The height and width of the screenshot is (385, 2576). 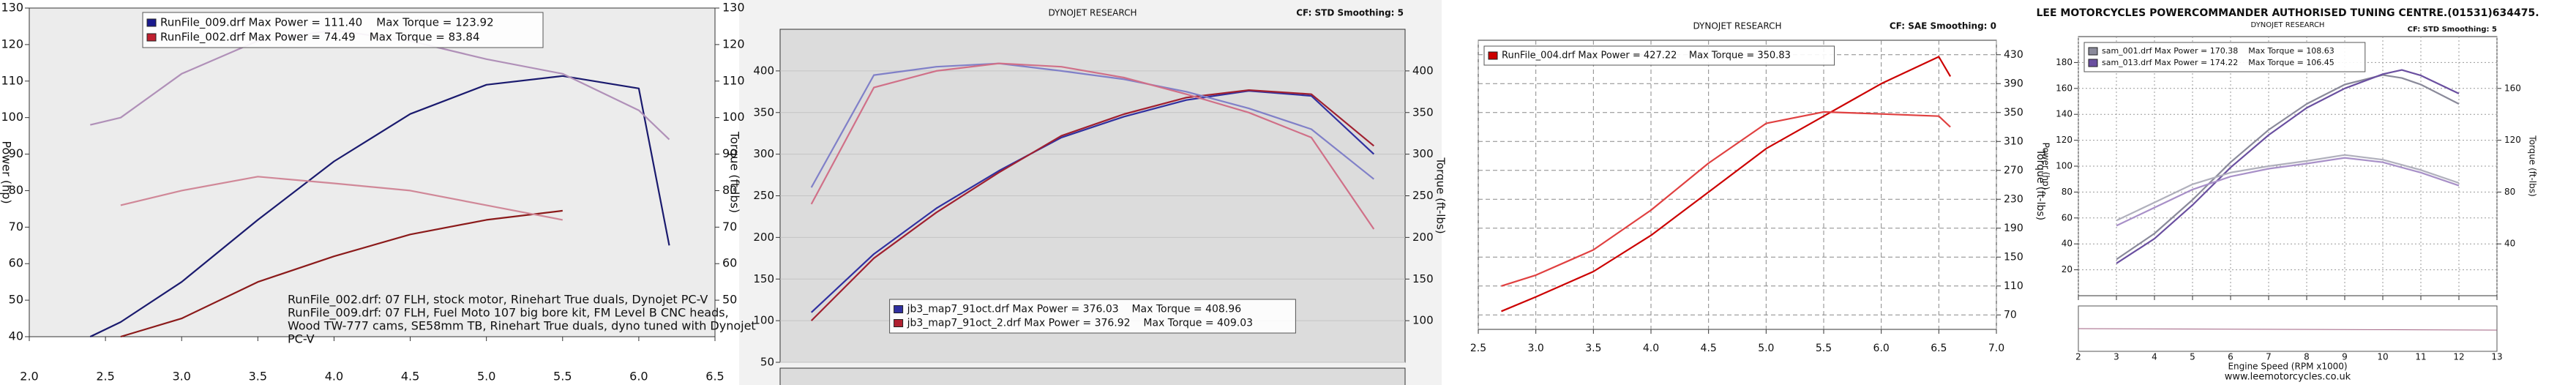 What do you see at coordinates (1350, 13) in the screenshot?
I see `chart-note: CF: STD Smoothing: 5` at bounding box center [1350, 13].